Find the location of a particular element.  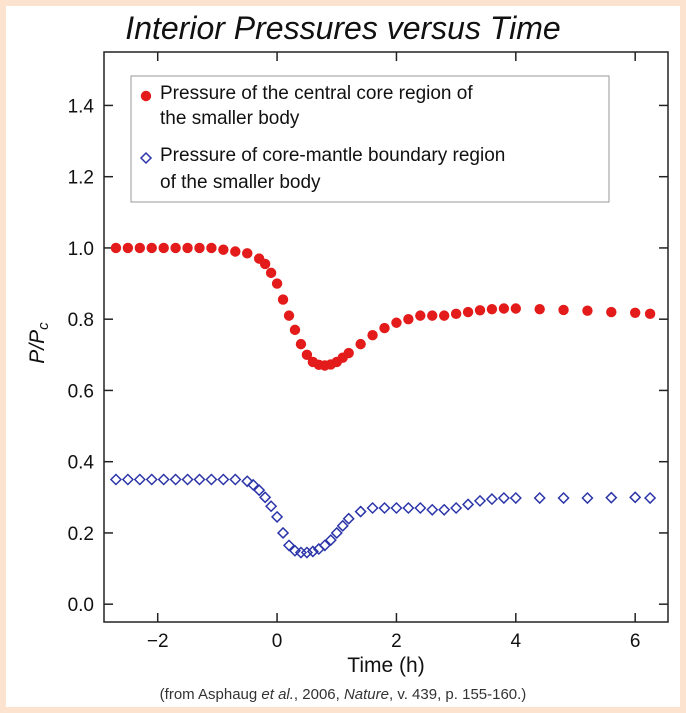

y-tick-label: 1.2 is located at coordinates (81, 178).